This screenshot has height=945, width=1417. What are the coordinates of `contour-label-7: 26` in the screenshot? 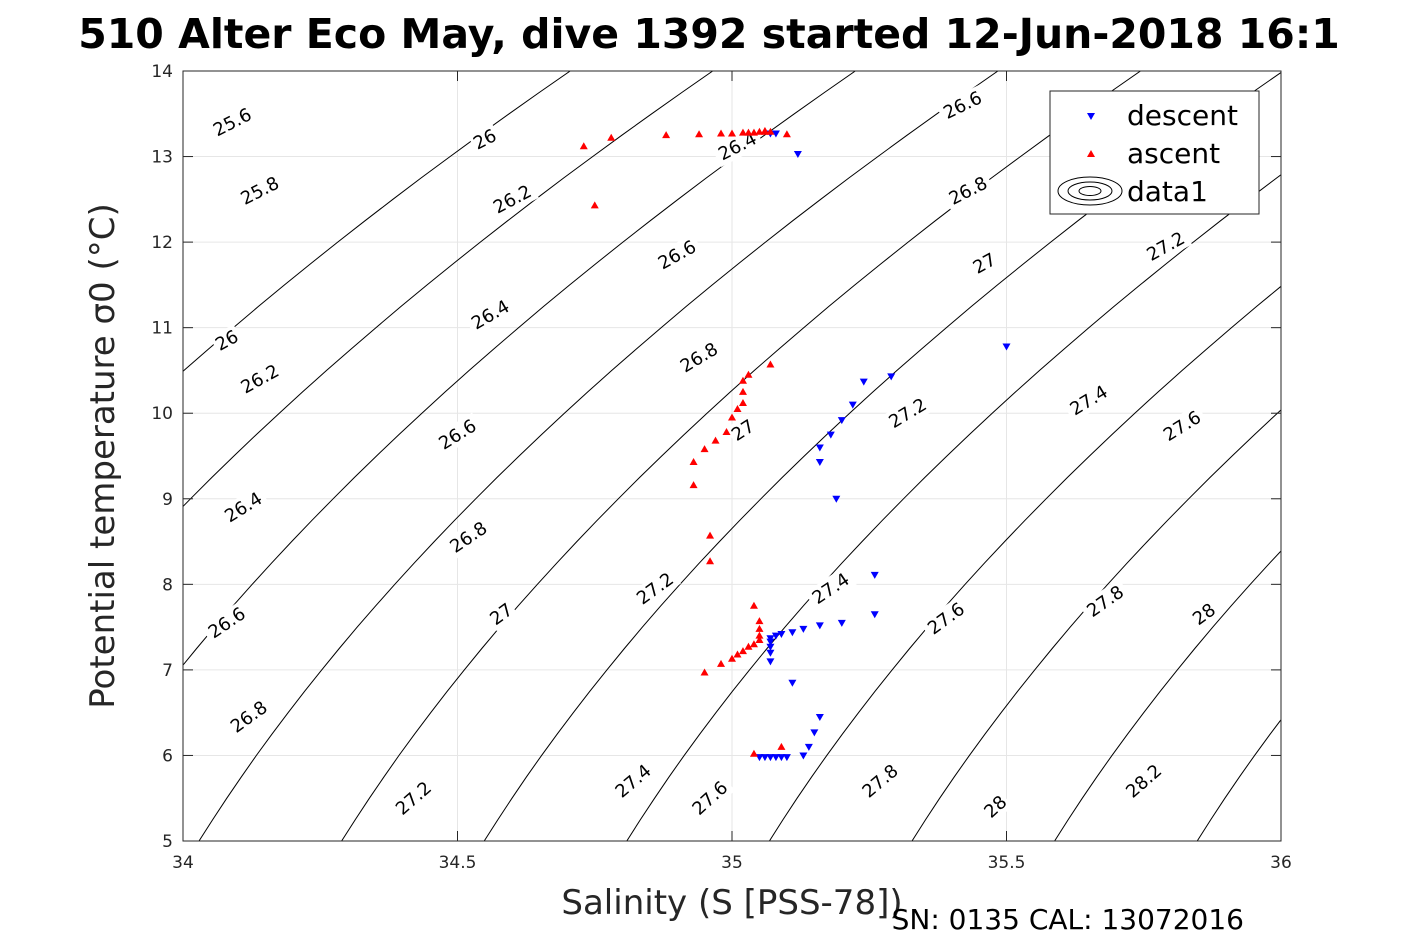 It's located at (484, 139).